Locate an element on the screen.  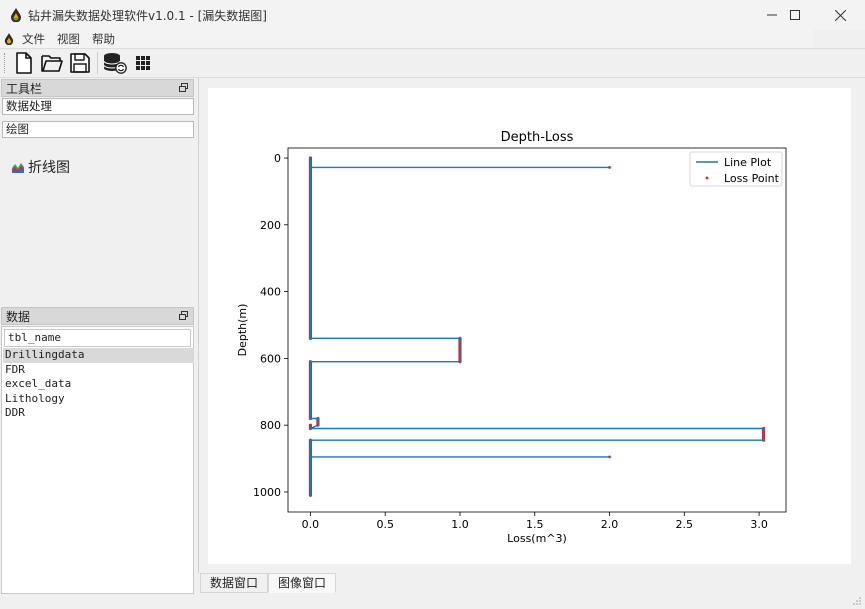
x-tick-label: 2.5 is located at coordinates (685, 524).